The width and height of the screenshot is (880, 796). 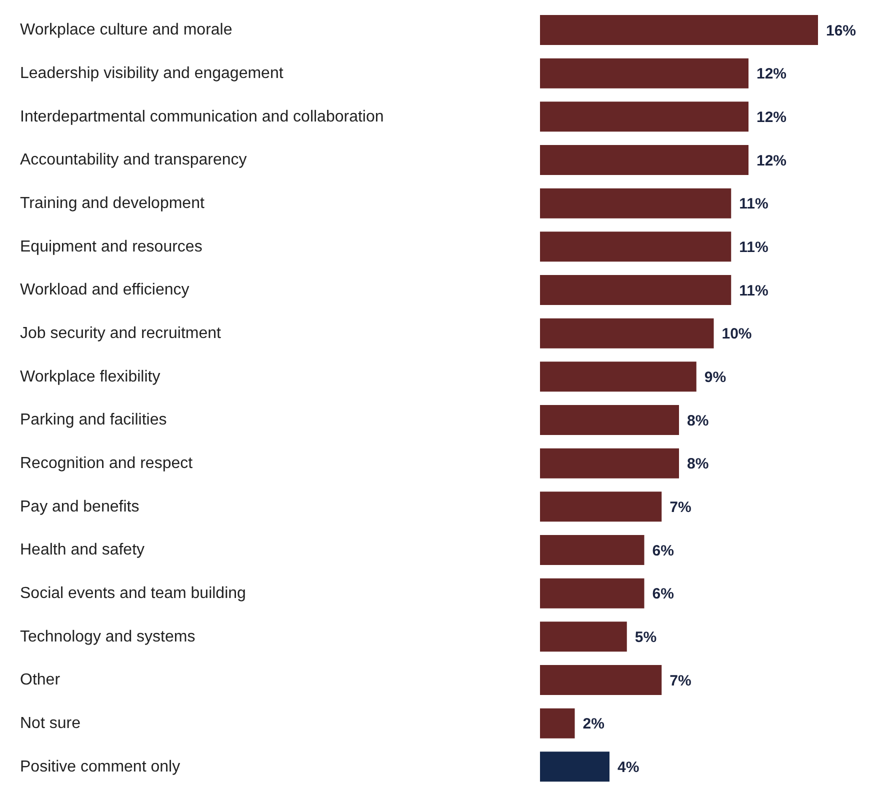 What do you see at coordinates (715, 377) in the screenshot?
I see `data-label: 9%` at bounding box center [715, 377].